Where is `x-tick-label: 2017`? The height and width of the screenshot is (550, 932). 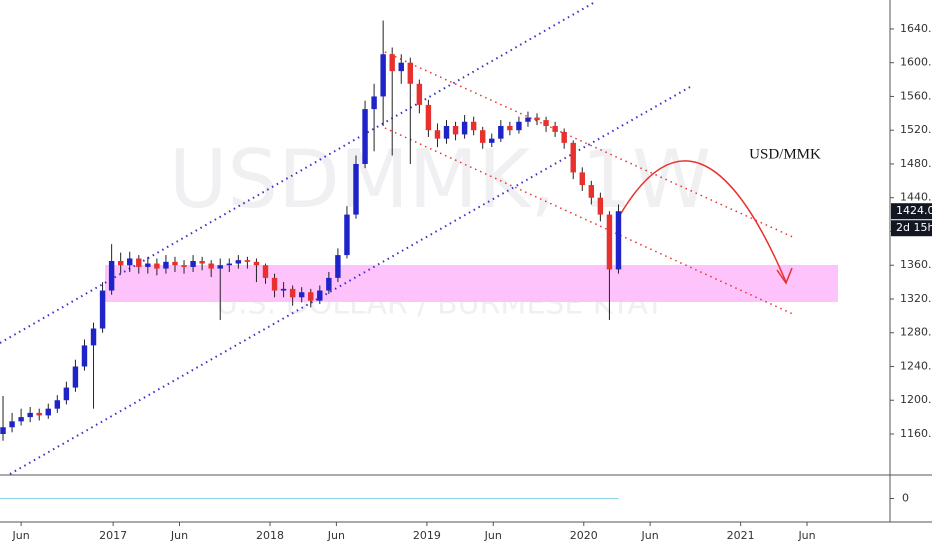 x-tick-label: 2017 is located at coordinates (113, 535).